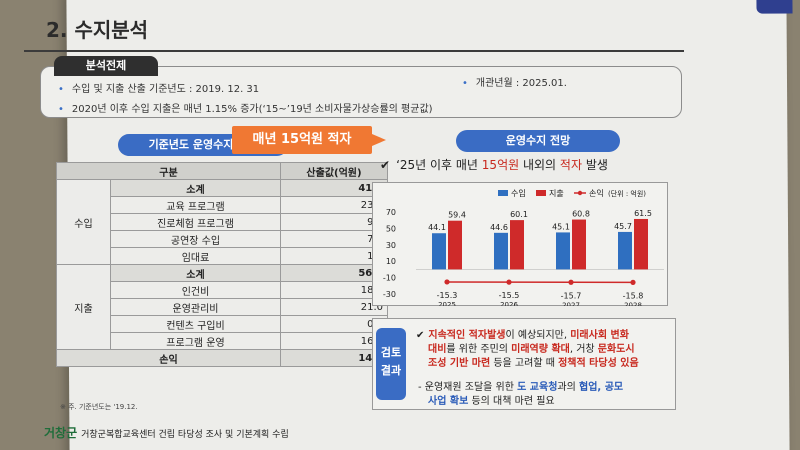  What do you see at coordinates (509, 303) in the screenshot?
I see `x-tick-label: 2026` at bounding box center [509, 303].